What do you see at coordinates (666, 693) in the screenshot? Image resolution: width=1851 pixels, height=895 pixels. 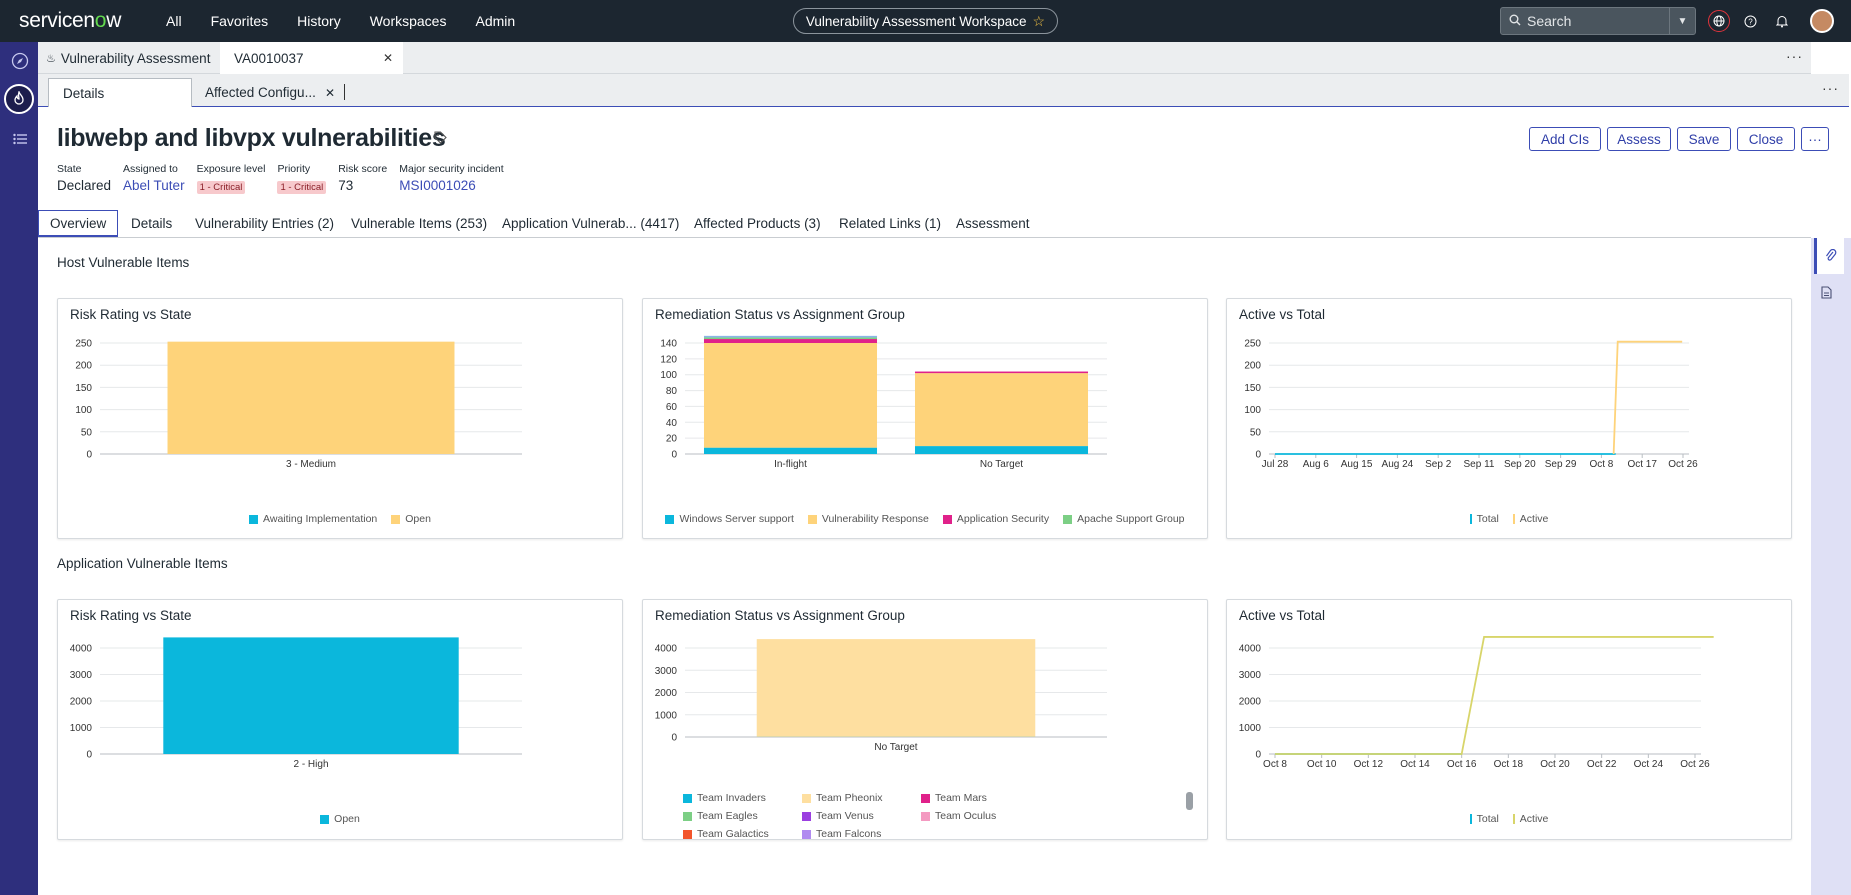 I see `y-tick-label: 2000` at bounding box center [666, 693].